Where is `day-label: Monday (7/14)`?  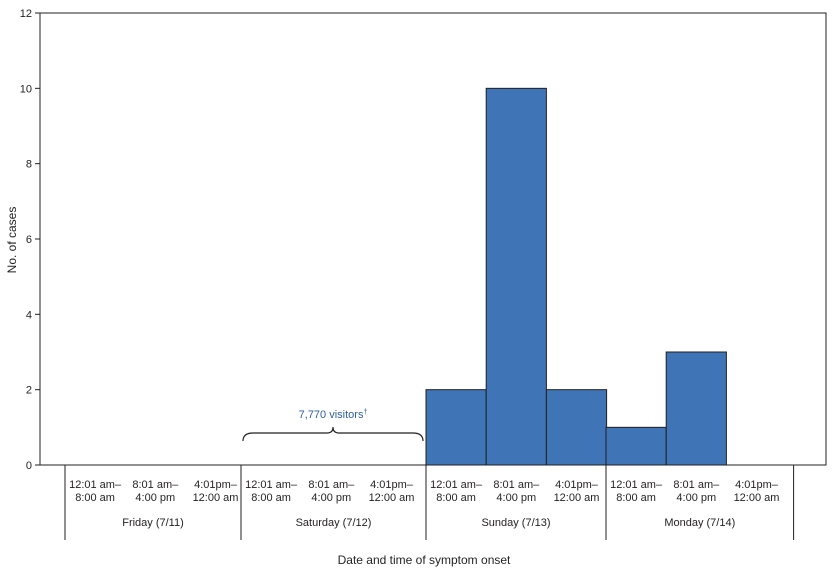
day-label: Monday (7/14) is located at coordinates (699, 523).